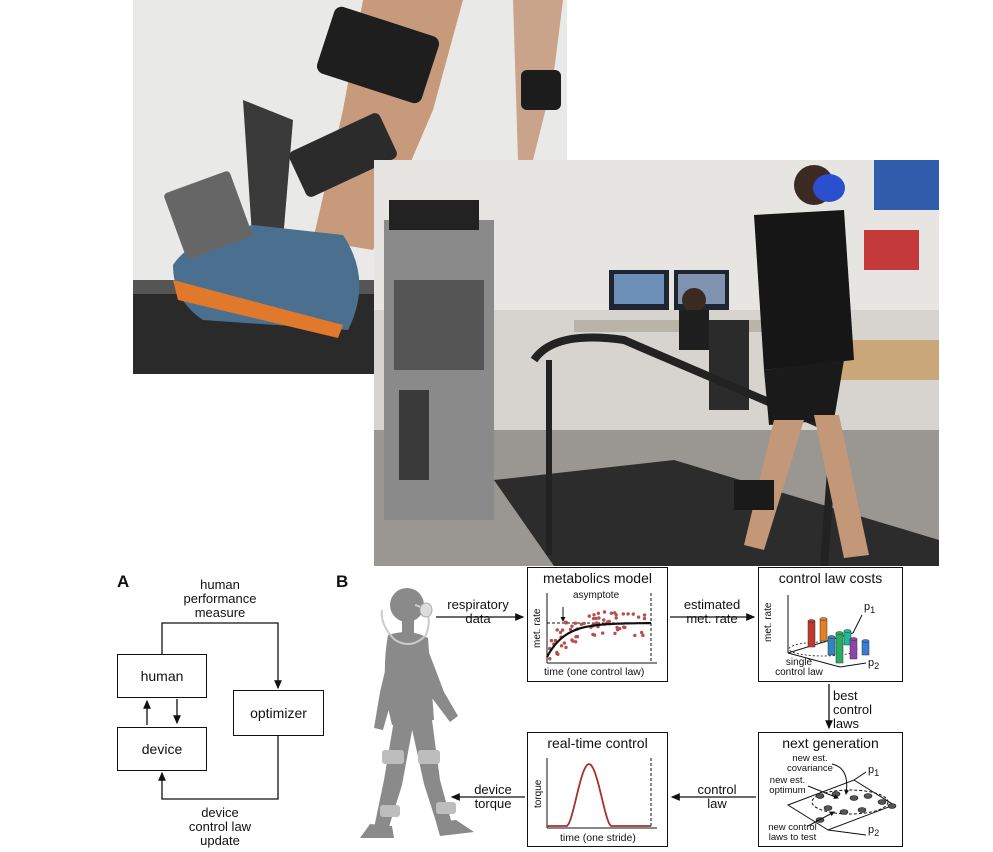 This screenshot has width=993, height=852. Describe the element at coordinates (877, 666) in the screenshot. I see `p-subscript: 2` at that location.